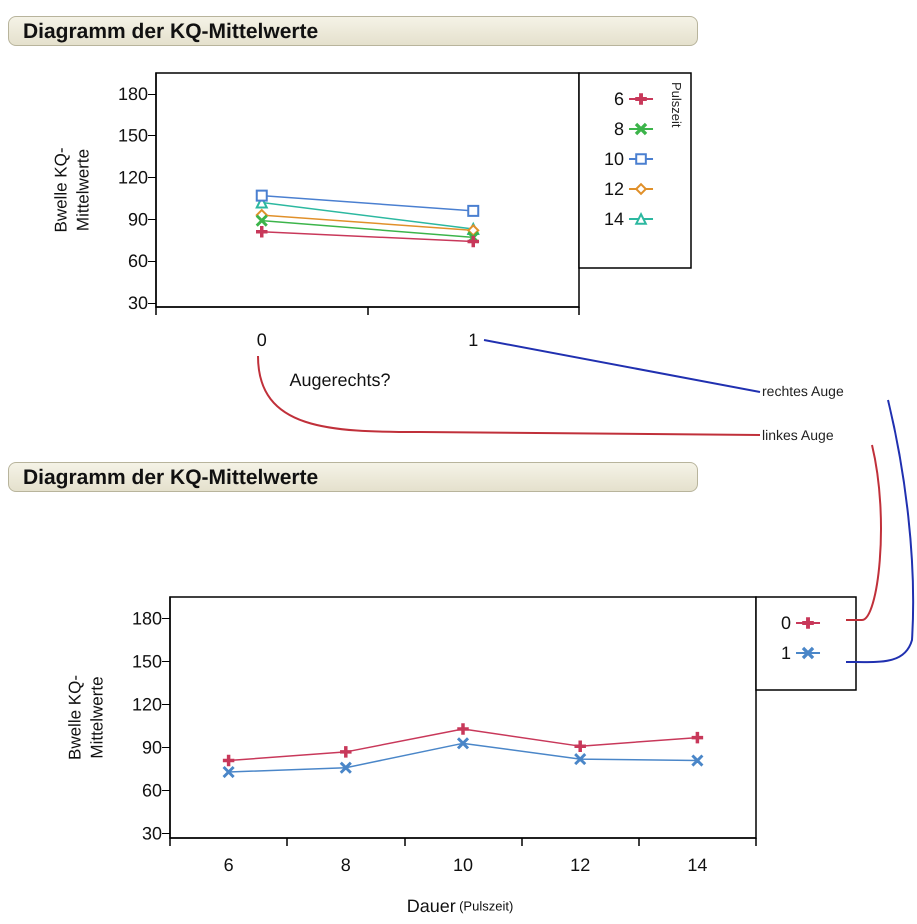  What do you see at coordinates (676, 105) in the screenshot?
I see `legend-title: Pulszeit` at bounding box center [676, 105].